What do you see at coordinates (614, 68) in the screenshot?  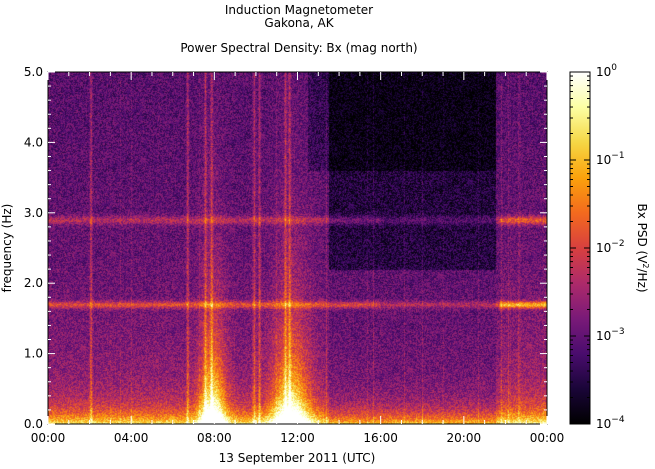 I see `colorbar-tick-exp: 0` at bounding box center [614, 68].